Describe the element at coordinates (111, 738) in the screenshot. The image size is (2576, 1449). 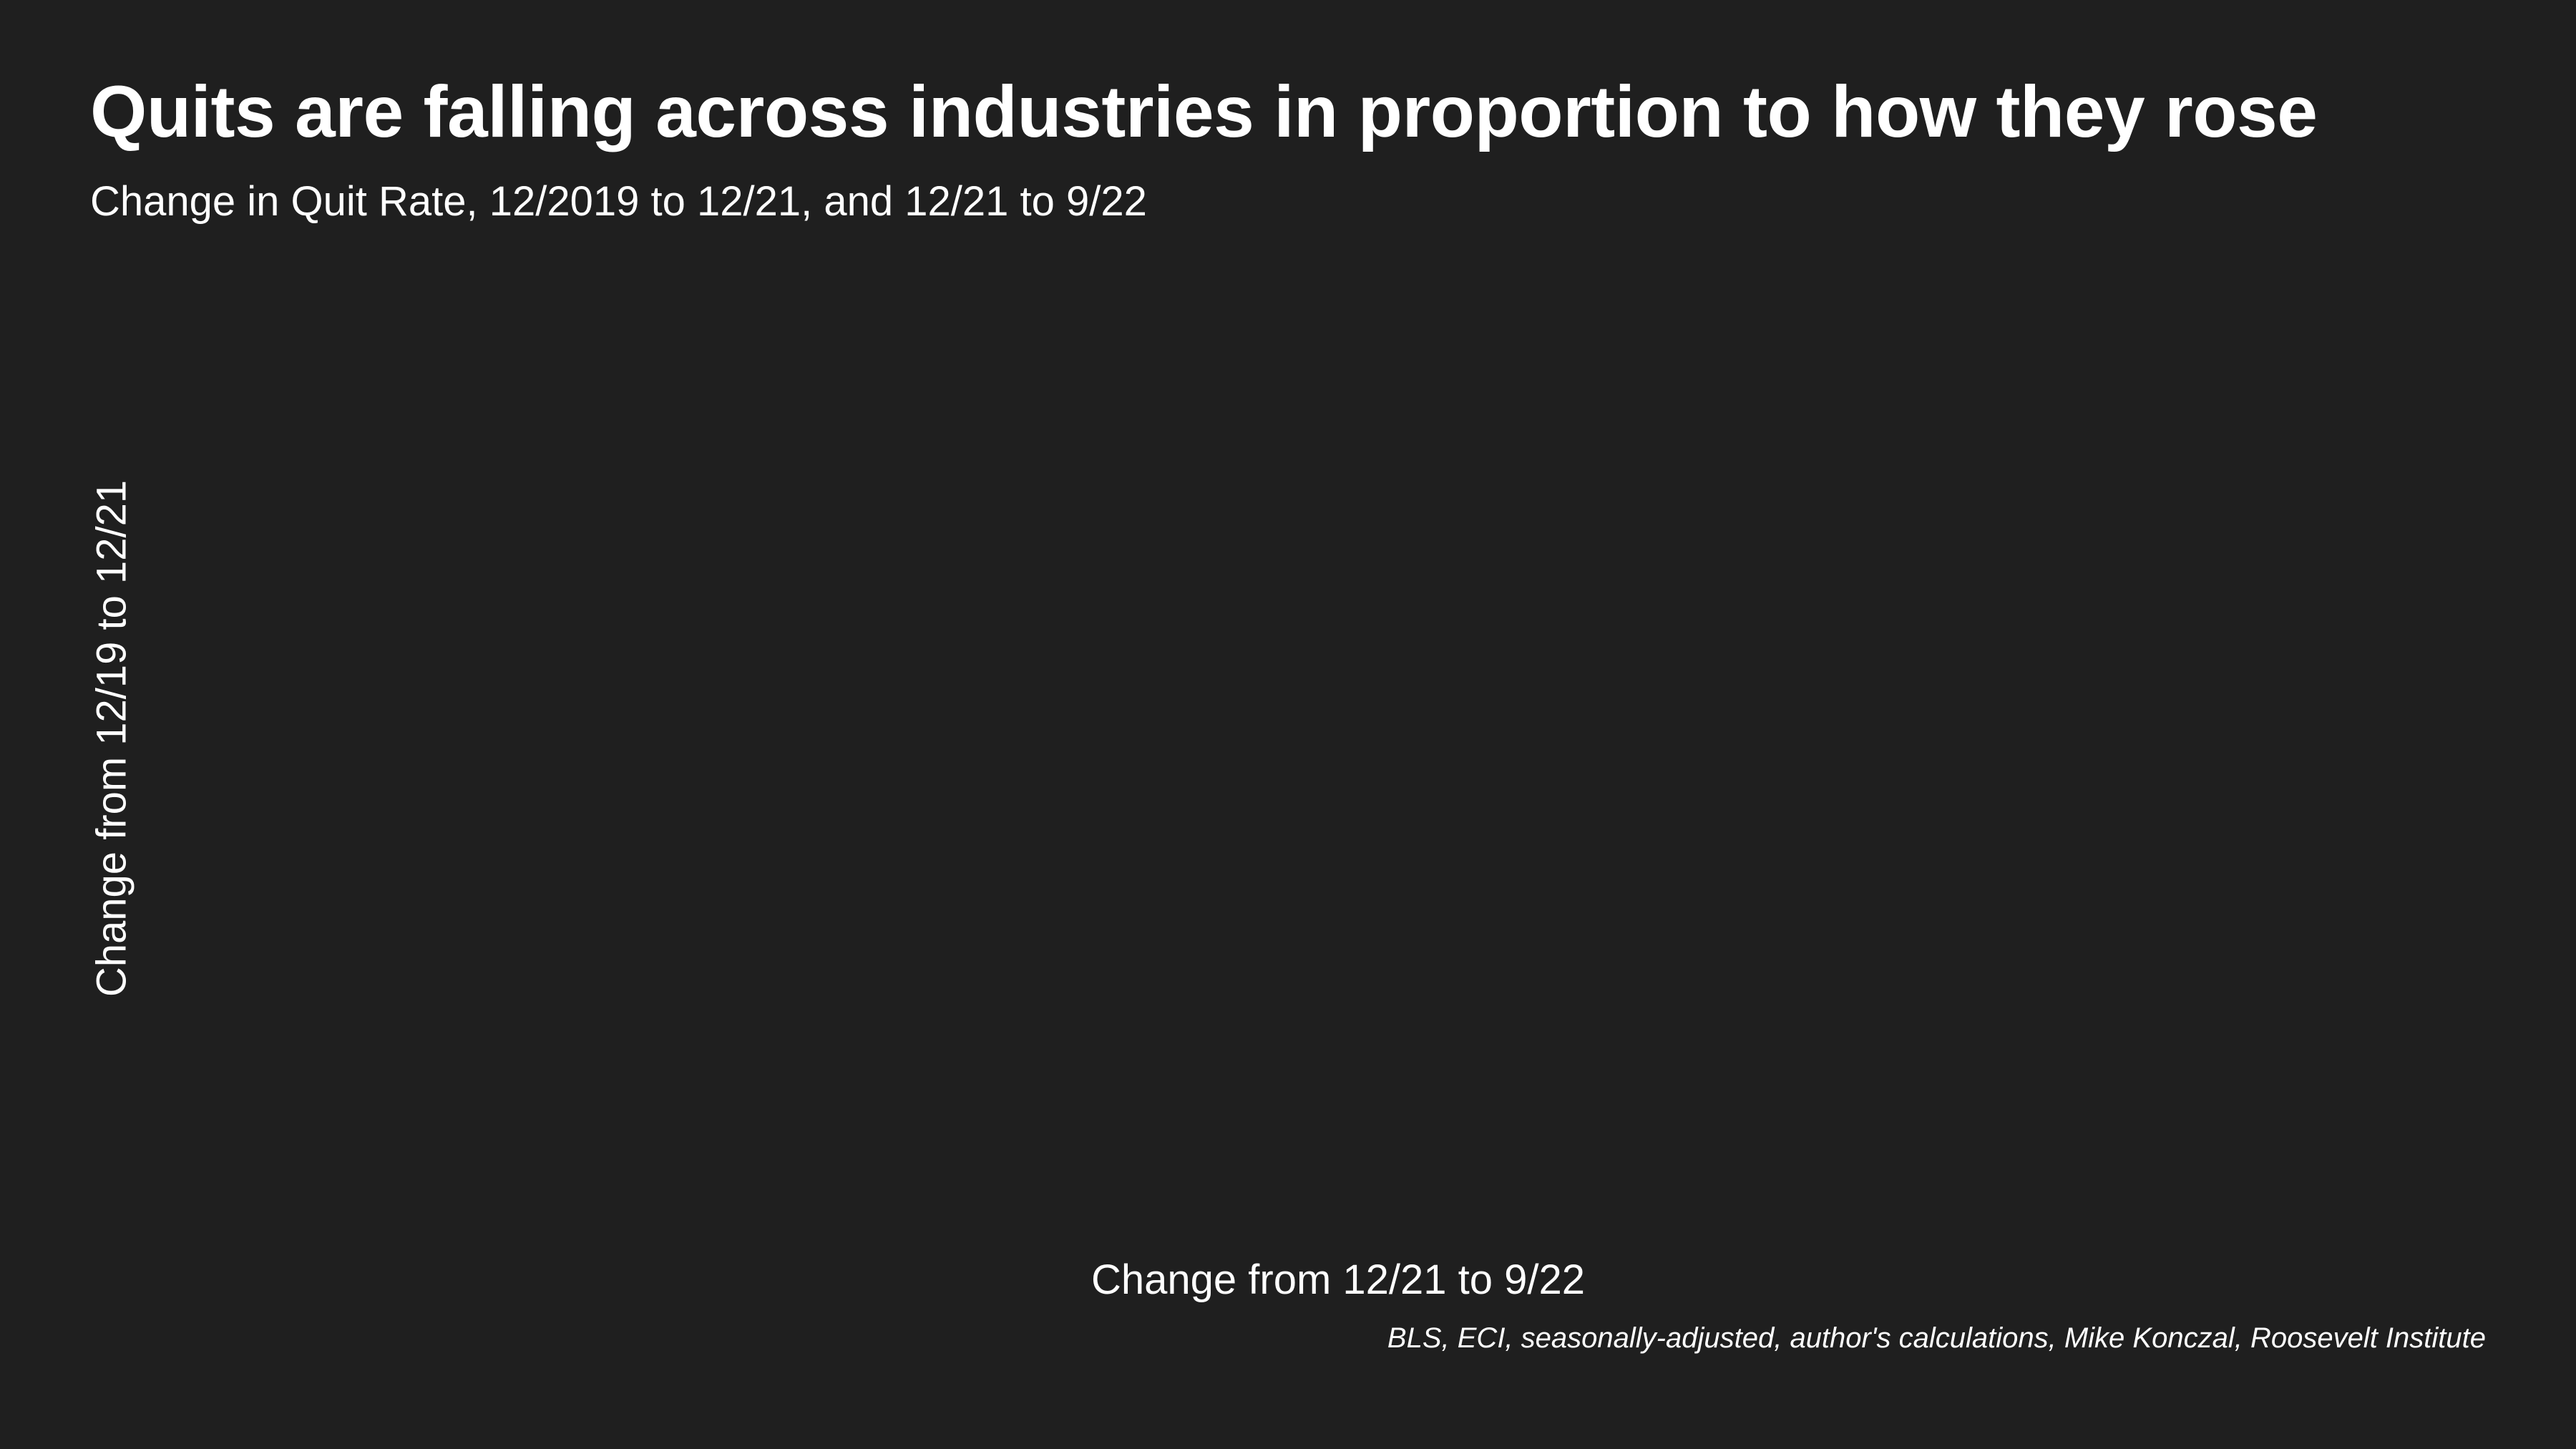
I see `y-axis-label: Change from 12/19 to 12/21` at that location.